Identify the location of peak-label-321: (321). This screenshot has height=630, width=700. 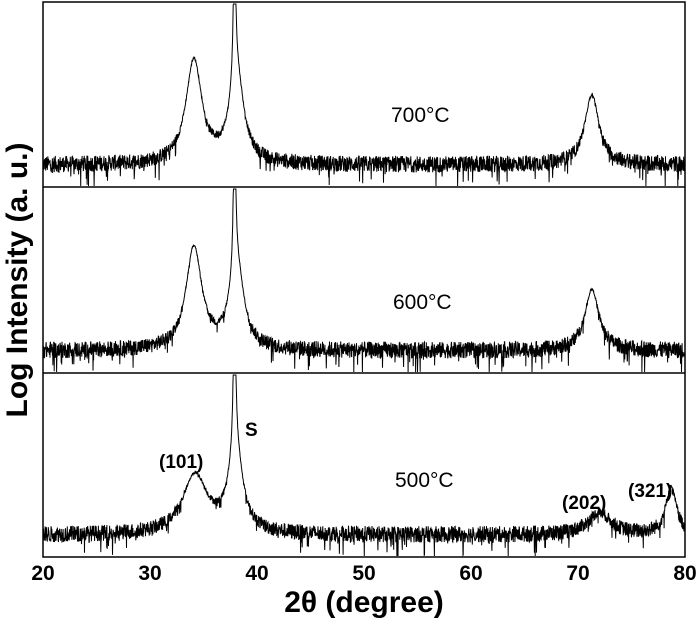
(650, 491).